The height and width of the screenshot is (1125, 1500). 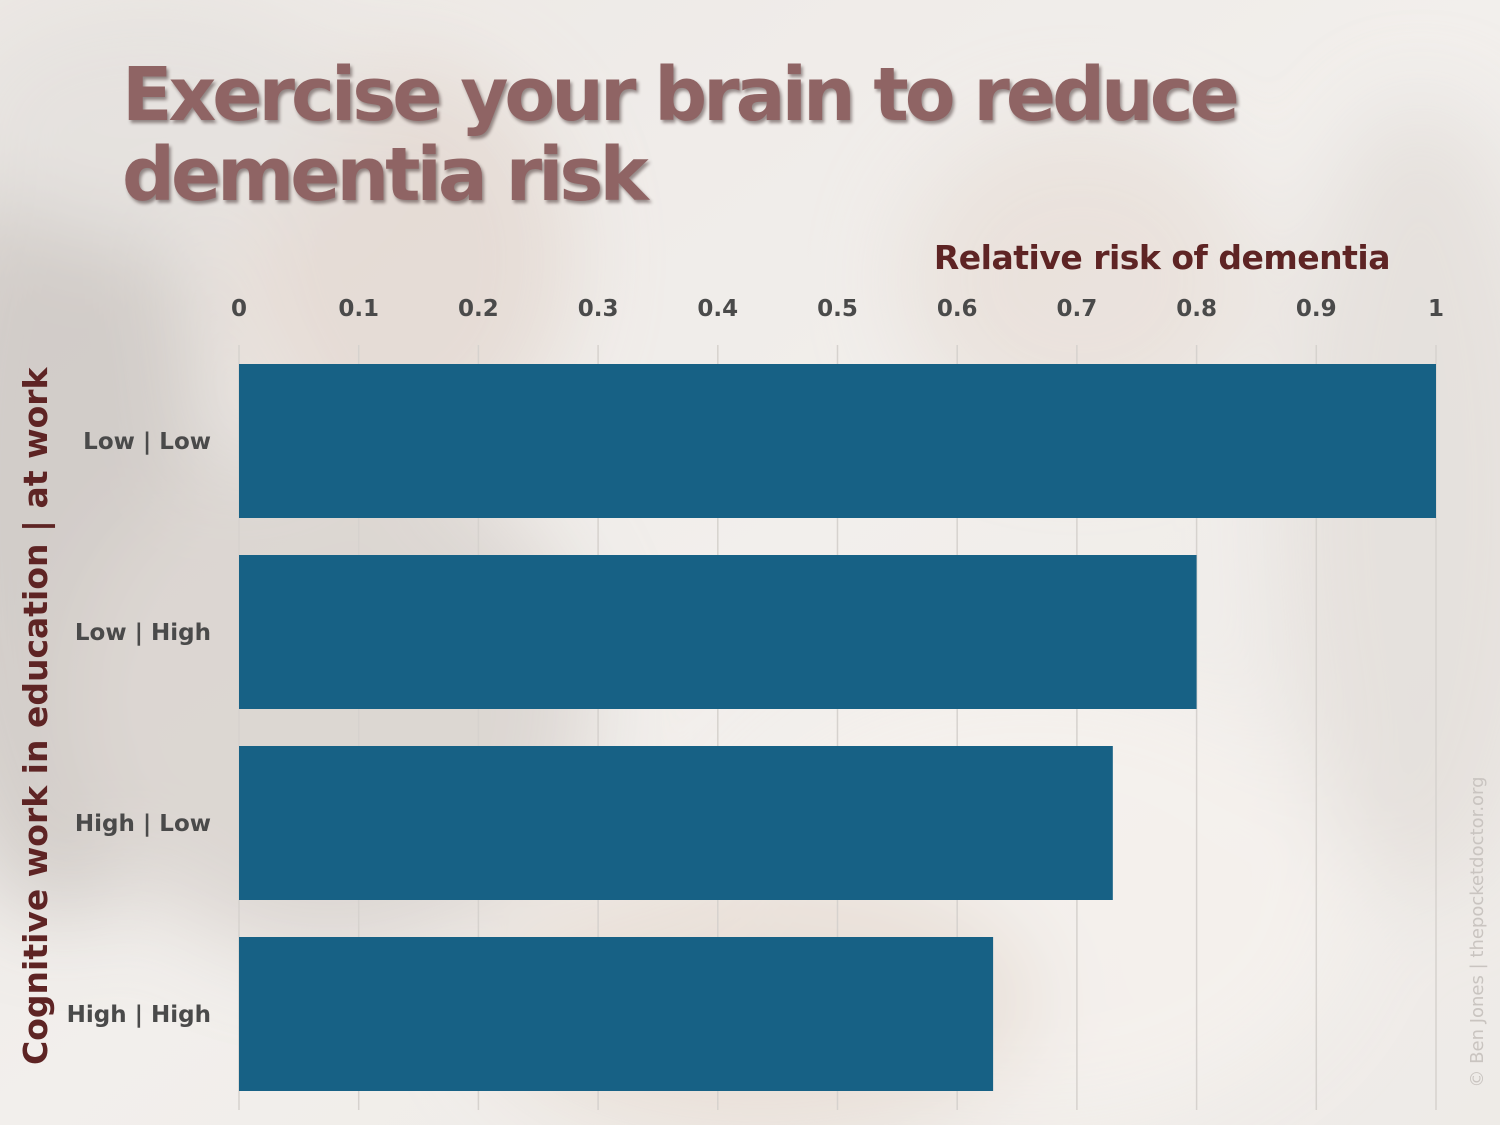 I want to click on x-tick-label: 0.1, so click(x=358, y=309).